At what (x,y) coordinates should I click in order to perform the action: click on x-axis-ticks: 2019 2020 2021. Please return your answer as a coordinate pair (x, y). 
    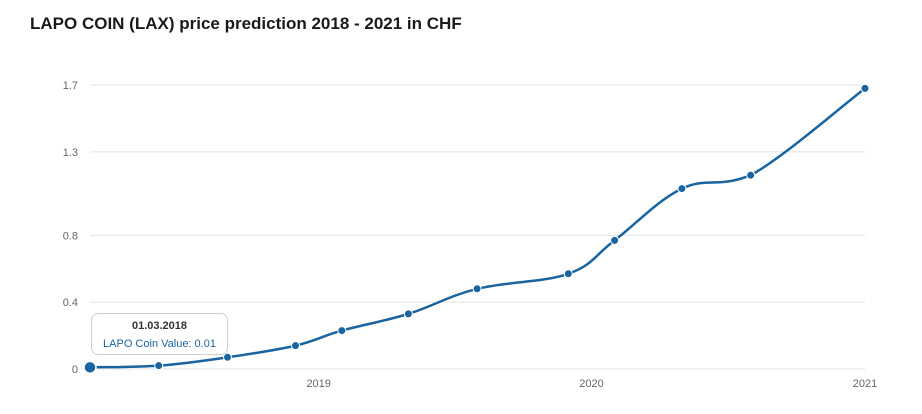
    Looking at the image, I should click on (591, 384).